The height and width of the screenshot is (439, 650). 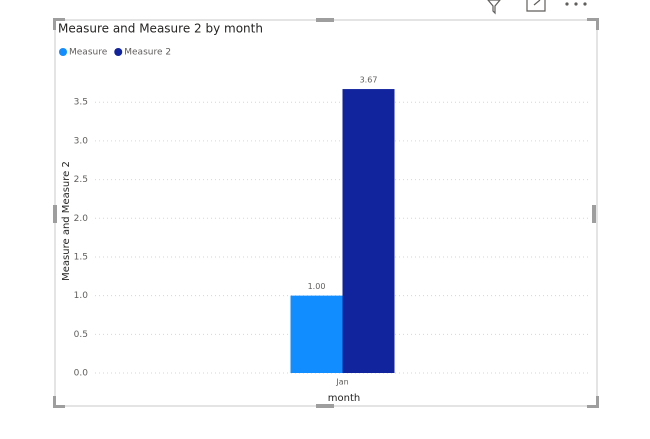 I want to click on y-tick-label: 3.5, so click(x=81, y=103).